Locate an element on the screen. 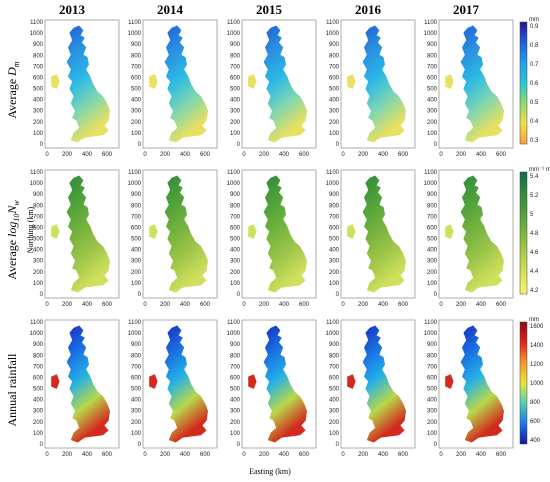 Image resolution: width=550 pixels, height=482 pixels. colorbar-tick-label: 0.8 is located at coordinates (534, 46).